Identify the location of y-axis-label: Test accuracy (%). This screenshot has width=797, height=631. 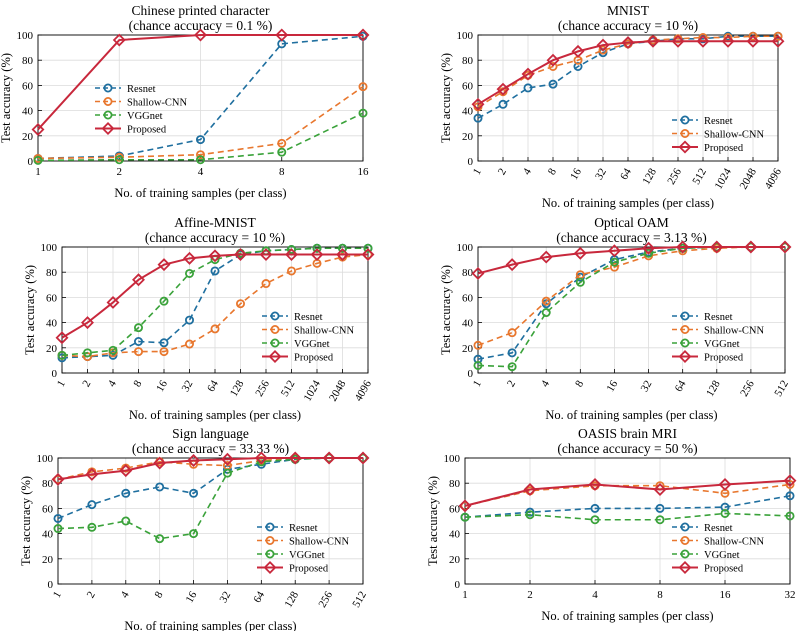
(446, 310).